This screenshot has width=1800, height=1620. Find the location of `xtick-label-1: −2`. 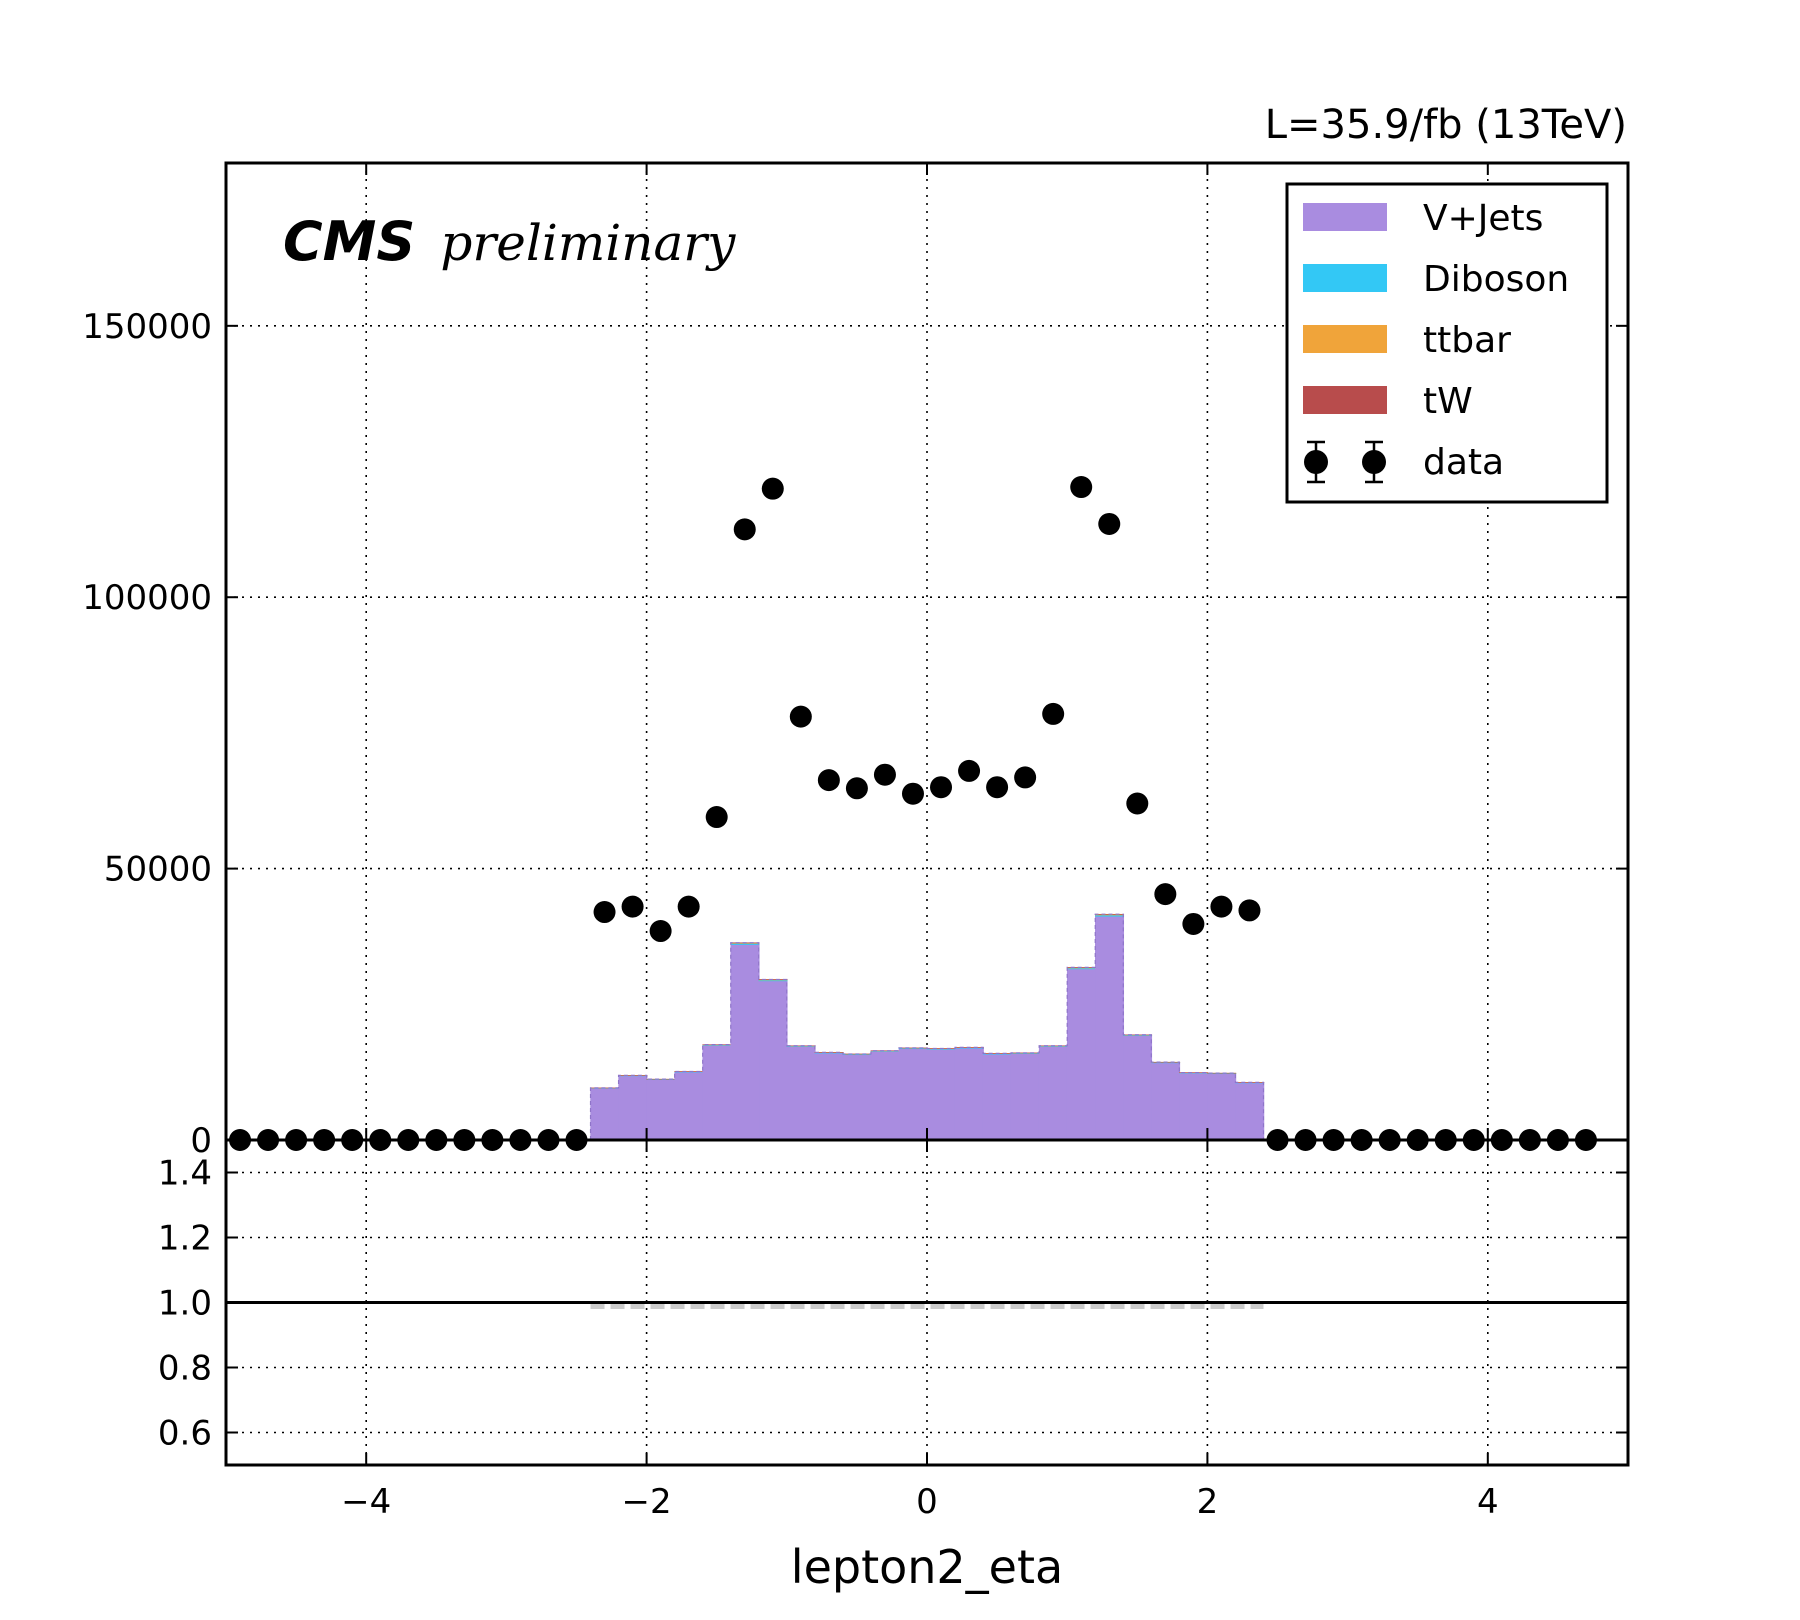

xtick-label-1: −2 is located at coordinates (647, 1502).